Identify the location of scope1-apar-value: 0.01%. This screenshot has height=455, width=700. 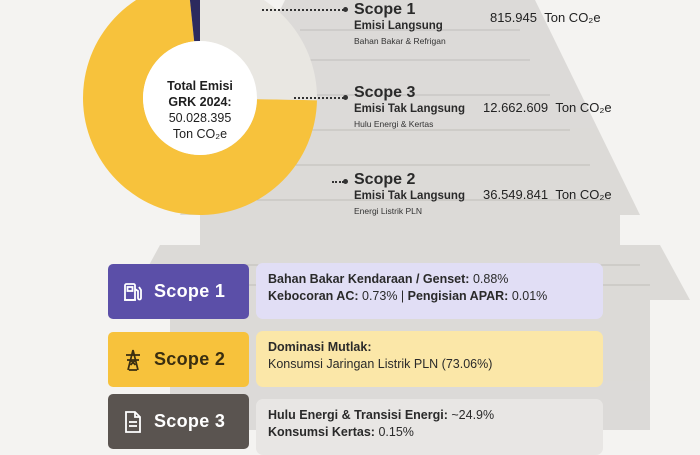
(528, 296).